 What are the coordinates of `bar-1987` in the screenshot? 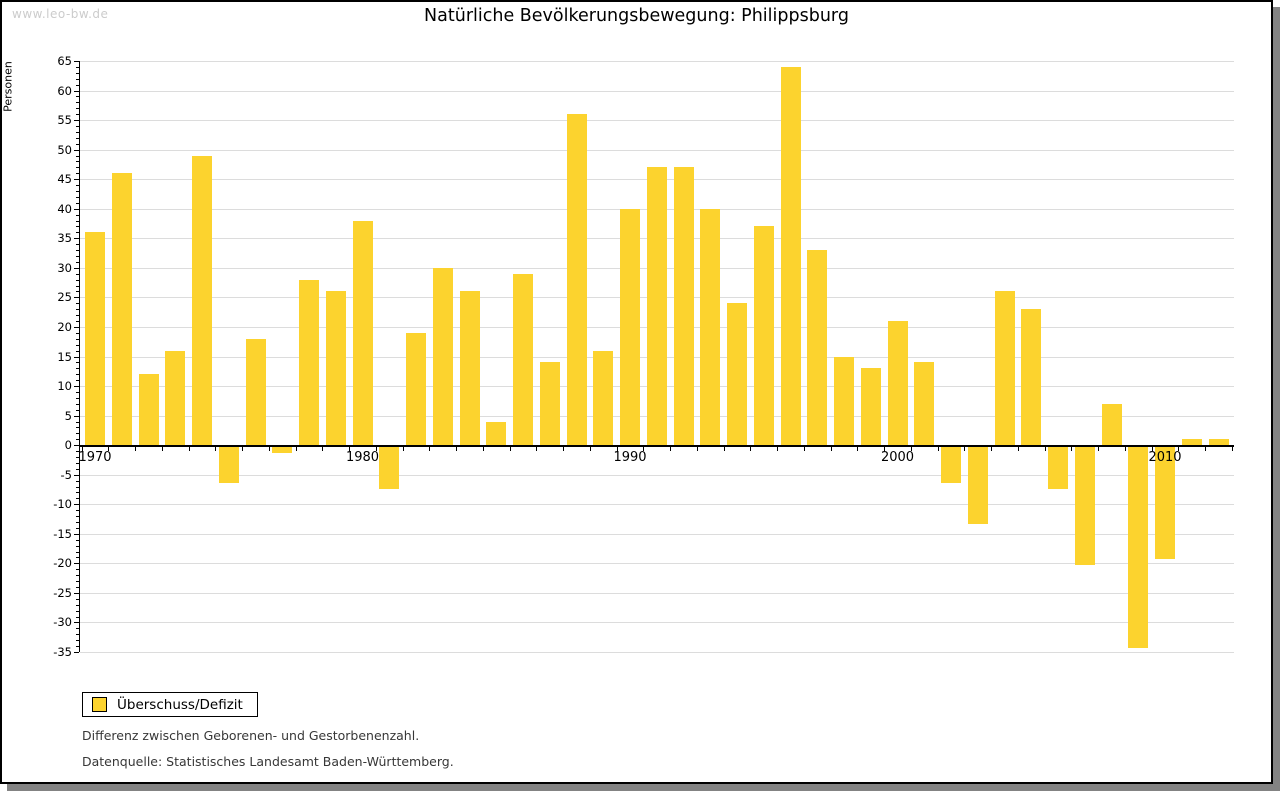 It's located at (549, 404).